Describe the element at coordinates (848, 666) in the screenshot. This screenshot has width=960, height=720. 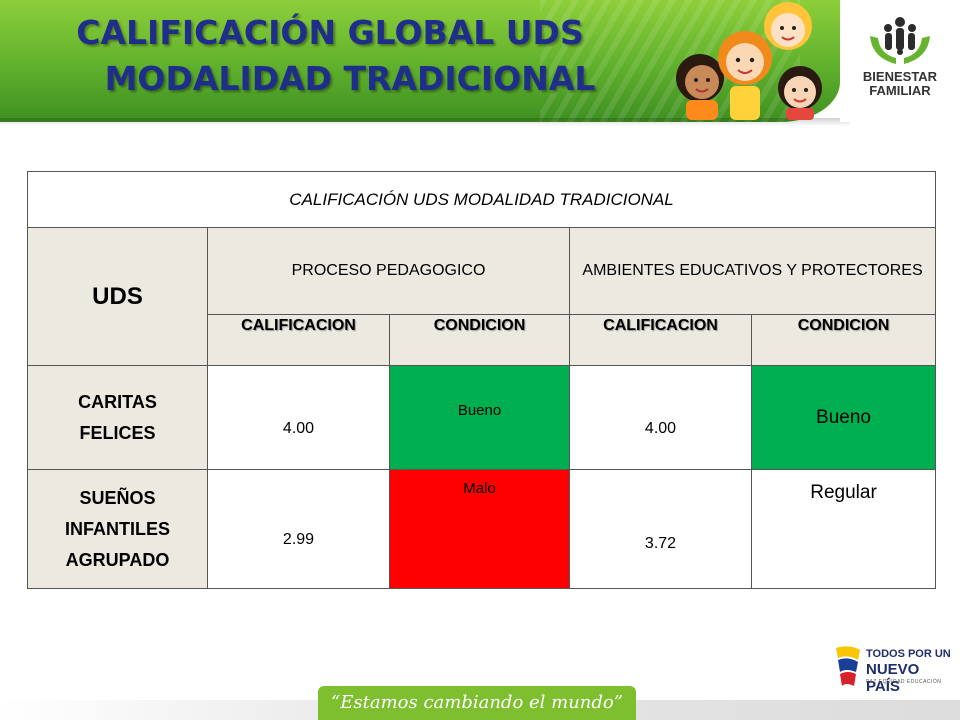
I see `colombia-flag-icon` at that location.